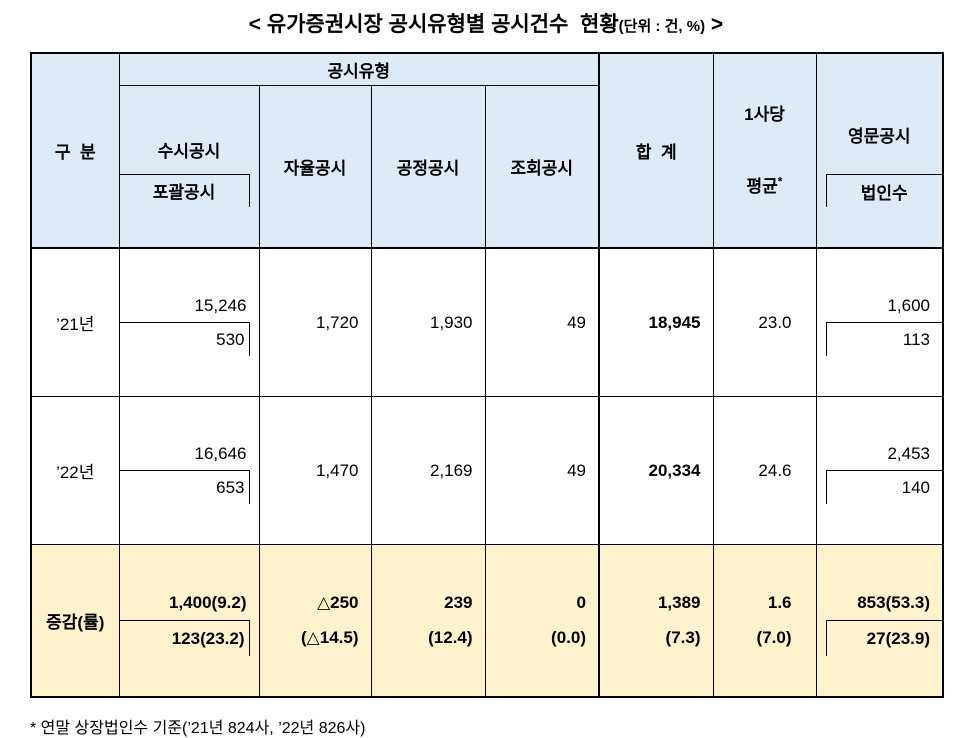 This screenshot has height=738, width=958. I want to click on value-english-change: 853(53.3), so click(893, 602).